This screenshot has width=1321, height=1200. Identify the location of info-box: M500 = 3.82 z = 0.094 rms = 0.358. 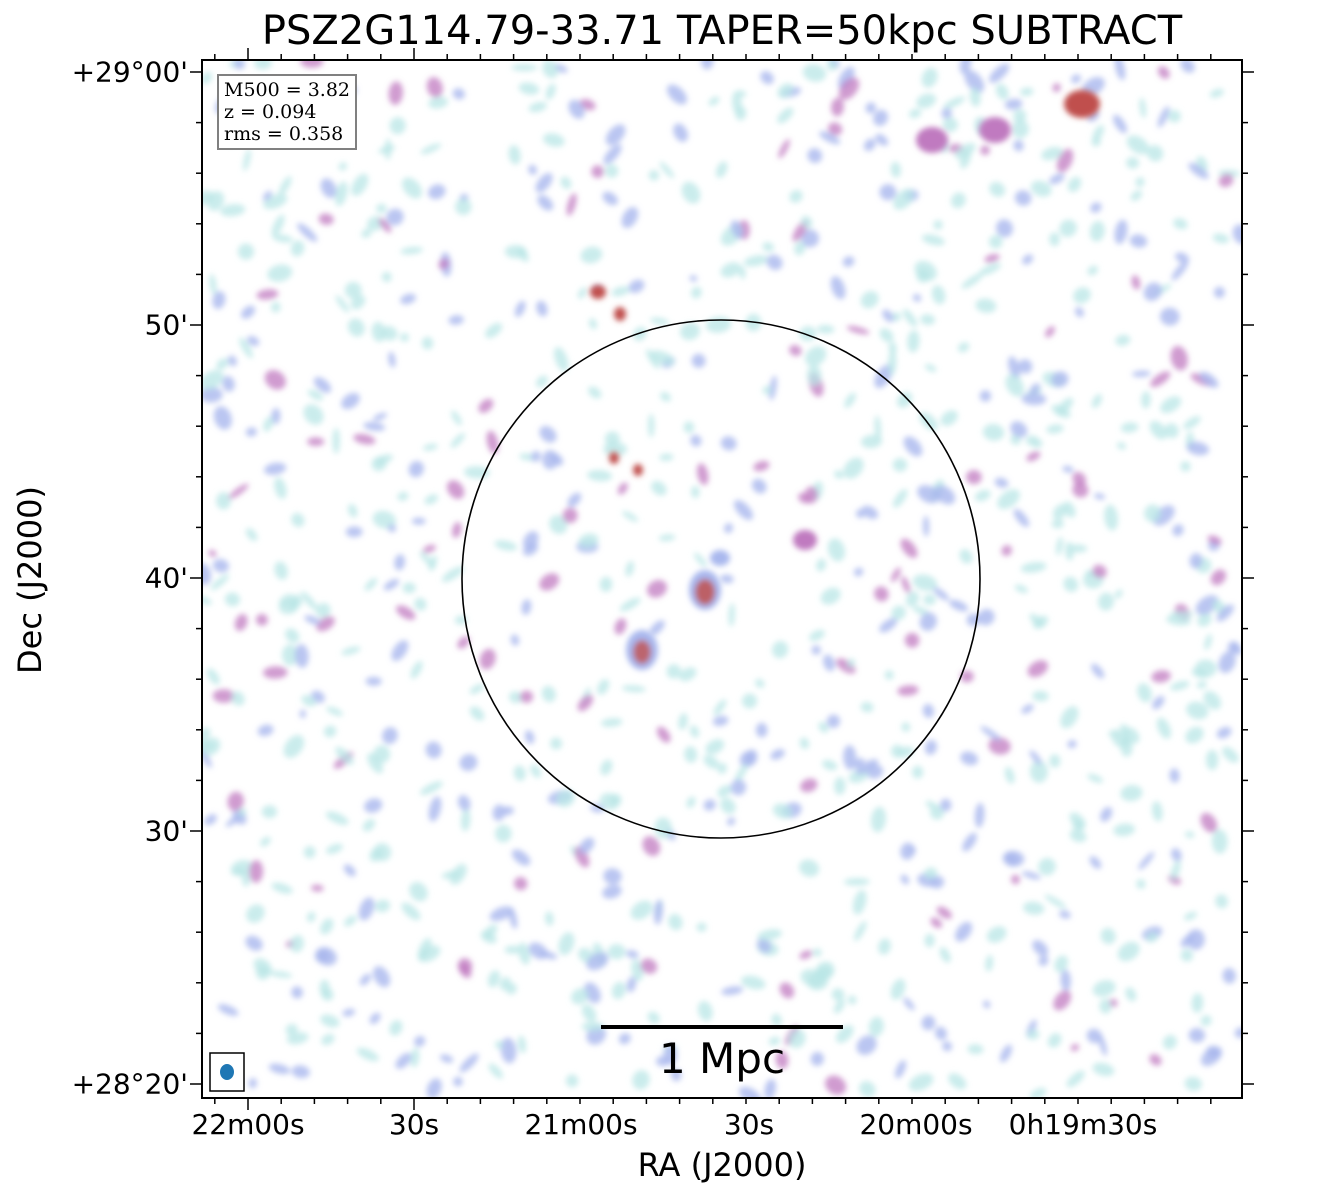
(287, 112).